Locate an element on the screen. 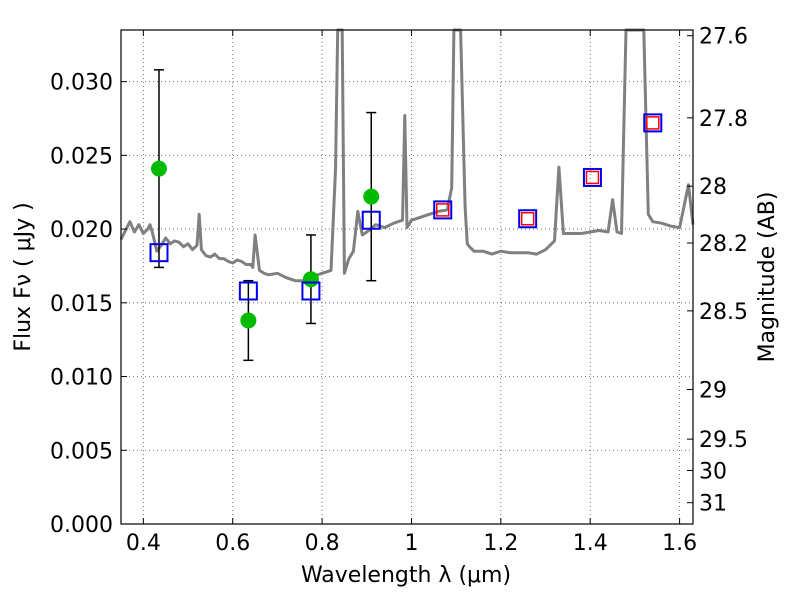 The height and width of the screenshot is (600, 800). right-tick-label: 27.6 is located at coordinates (723, 37).